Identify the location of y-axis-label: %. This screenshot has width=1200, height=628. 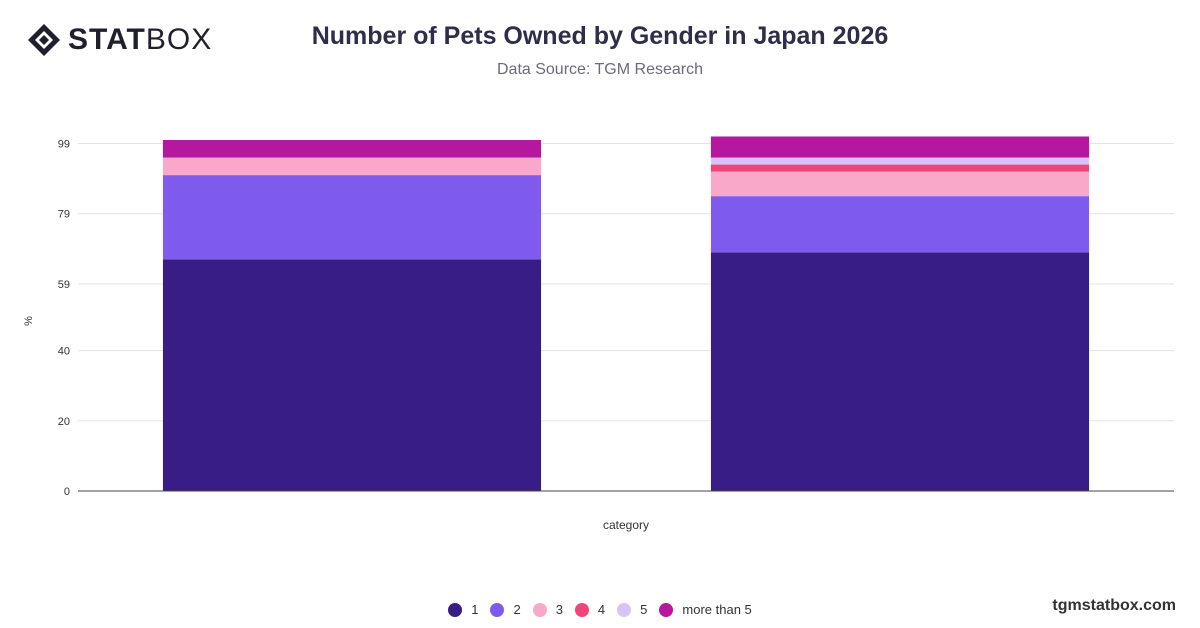
(29, 321).